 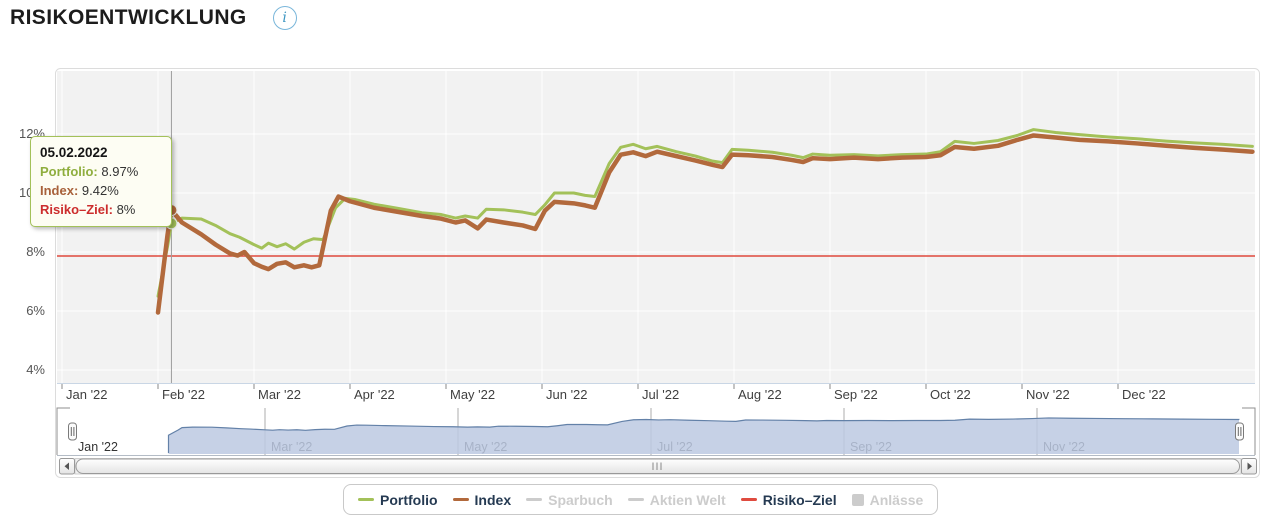 What do you see at coordinates (660, 394) in the screenshot?
I see `x-axis-label: Jul '22` at bounding box center [660, 394].